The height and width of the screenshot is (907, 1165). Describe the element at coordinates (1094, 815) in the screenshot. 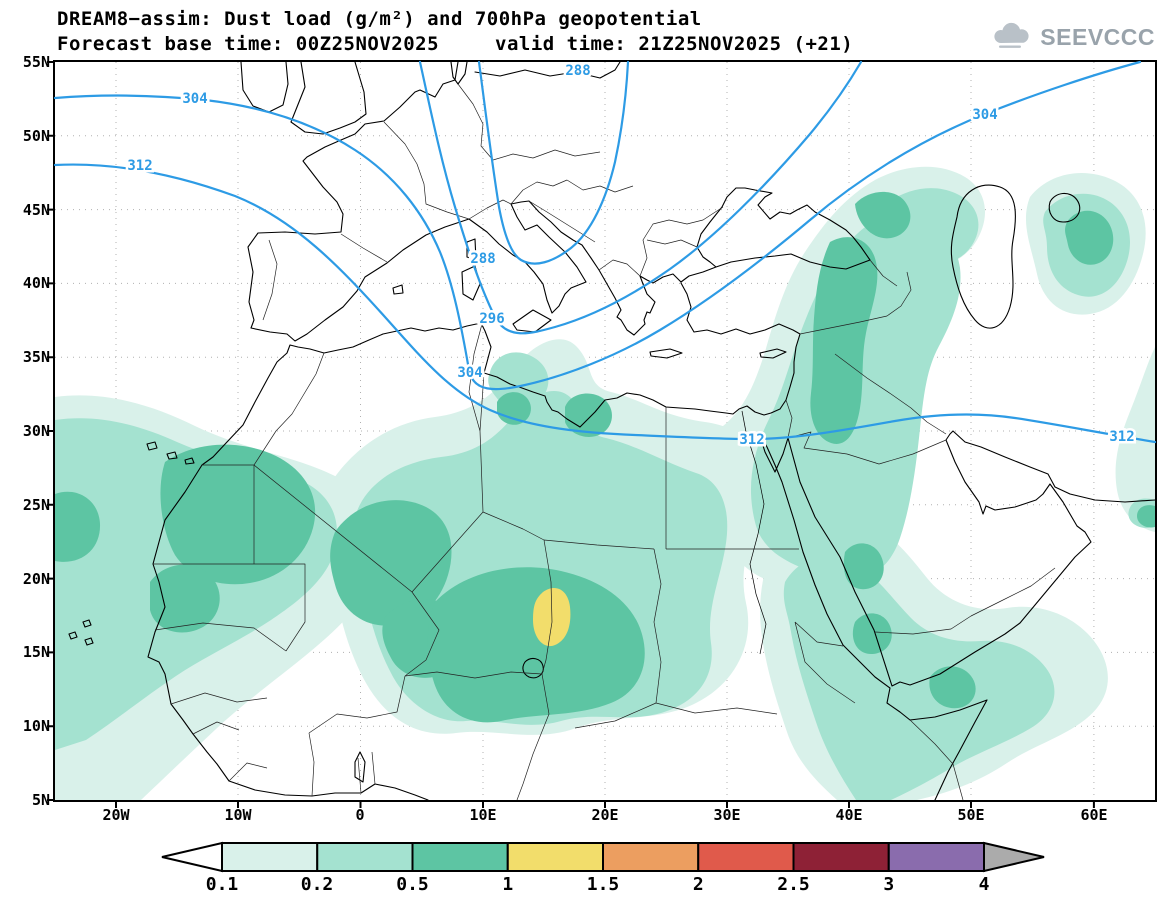

I see `lon-tick-label: 60E` at that location.